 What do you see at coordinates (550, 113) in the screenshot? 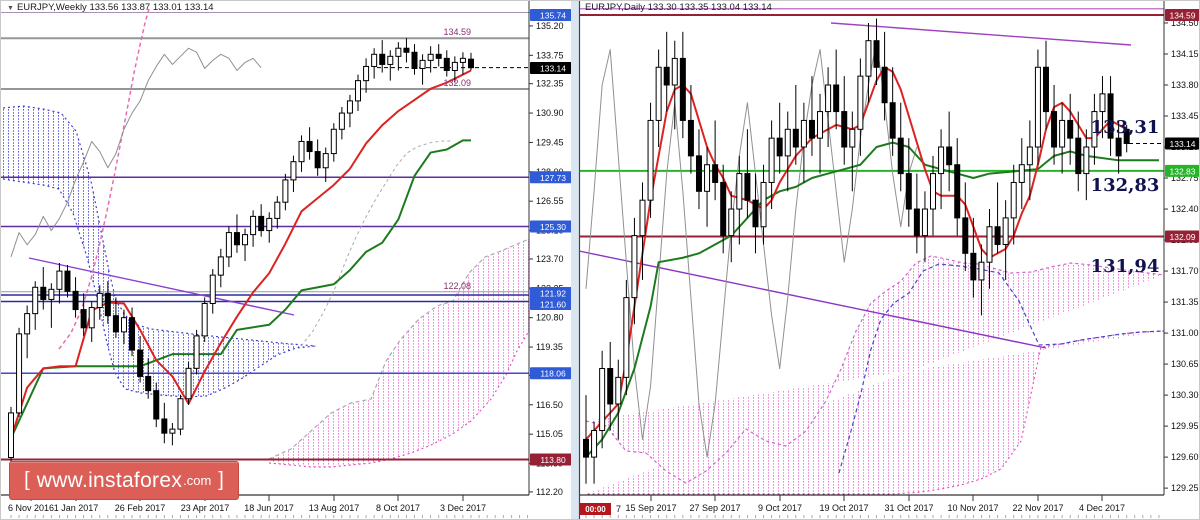
I see `svg-text: 130.90` at bounding box center [550, 113].